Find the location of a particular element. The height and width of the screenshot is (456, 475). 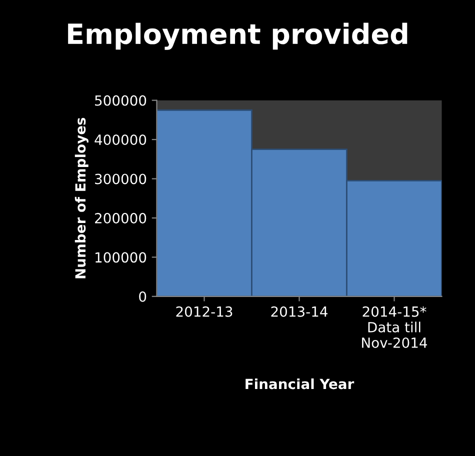

chart-title: Employment provided is located at coordinates (238, 36).